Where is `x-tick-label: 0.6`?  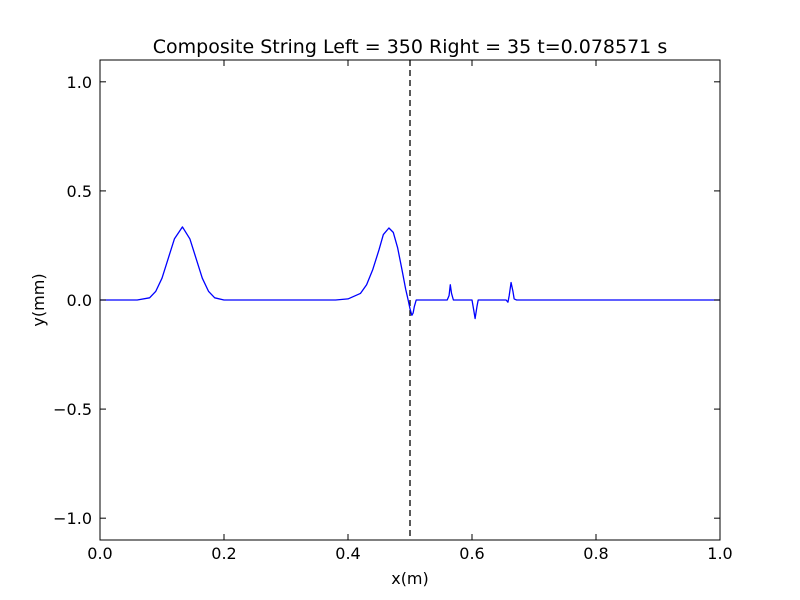 x-tick-label: 0.6 is located at coordinates (471, 553).